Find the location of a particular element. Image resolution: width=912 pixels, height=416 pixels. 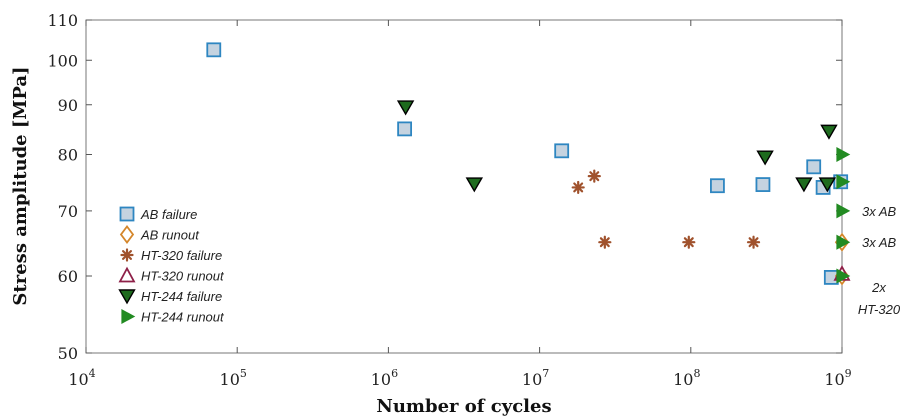

legend-label-ab-failure: AB failure is located at coordinates (168, 214).